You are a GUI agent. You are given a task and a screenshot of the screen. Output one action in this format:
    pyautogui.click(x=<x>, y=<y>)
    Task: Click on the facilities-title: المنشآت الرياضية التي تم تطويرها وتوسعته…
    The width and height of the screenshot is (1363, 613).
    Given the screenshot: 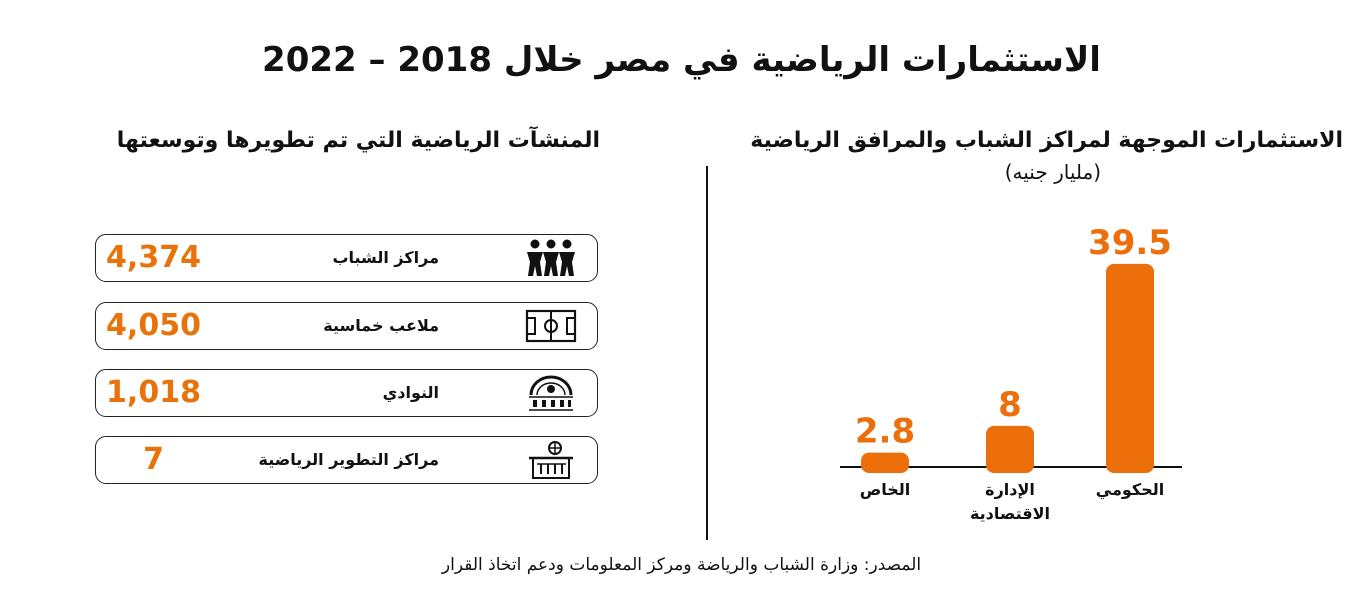 What is the action you would take?
    pyautogui.click(x=358, y=140)
    